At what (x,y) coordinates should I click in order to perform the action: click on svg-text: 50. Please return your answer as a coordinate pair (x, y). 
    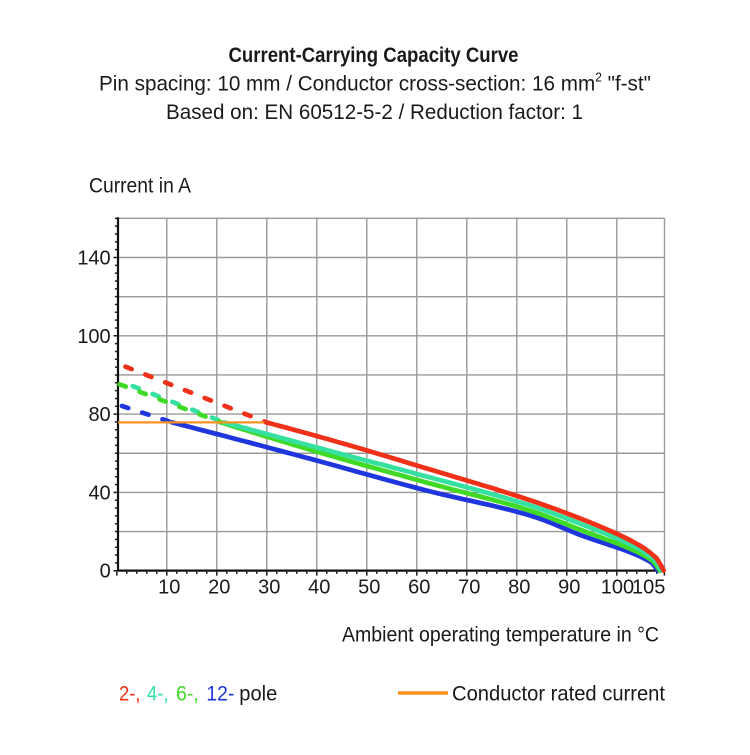
    Looking at the image, I should click on (369, 588).